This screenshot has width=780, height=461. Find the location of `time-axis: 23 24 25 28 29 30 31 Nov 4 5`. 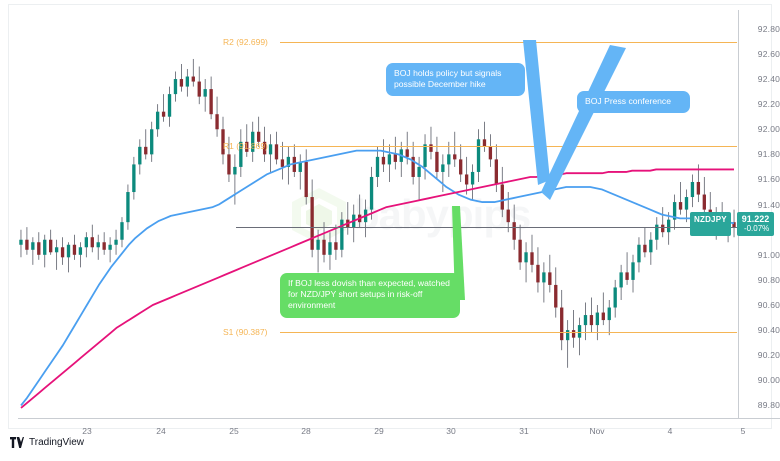

time-axis: 23 24 25 28 29 30 31 Nov 4 5 is located at coordinates (399, 430).